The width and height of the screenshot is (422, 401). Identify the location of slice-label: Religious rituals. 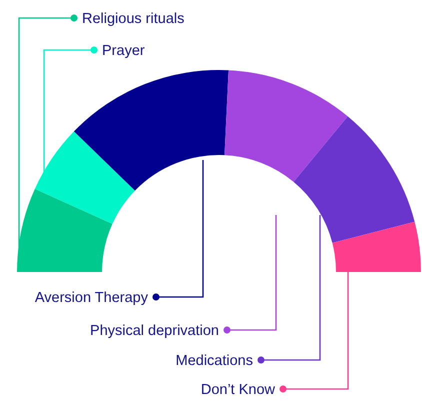
(133, 19).